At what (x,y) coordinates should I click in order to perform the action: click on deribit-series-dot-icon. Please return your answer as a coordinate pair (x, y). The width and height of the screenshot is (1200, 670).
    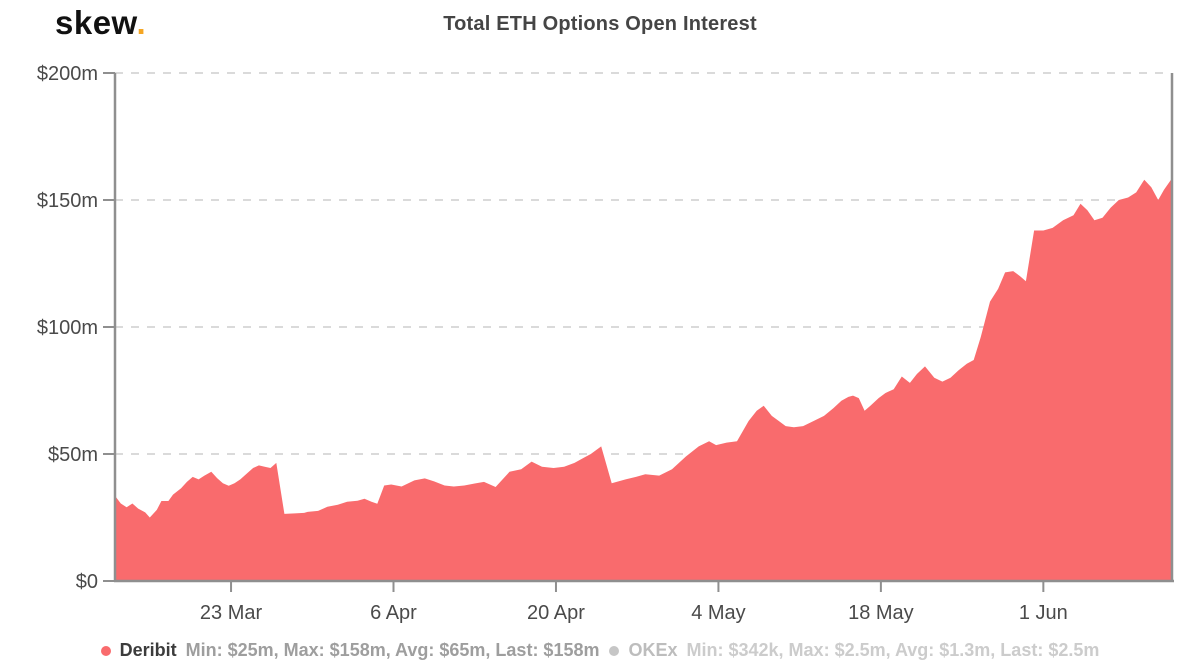
    Looking at the image, I should click on (105, 650).